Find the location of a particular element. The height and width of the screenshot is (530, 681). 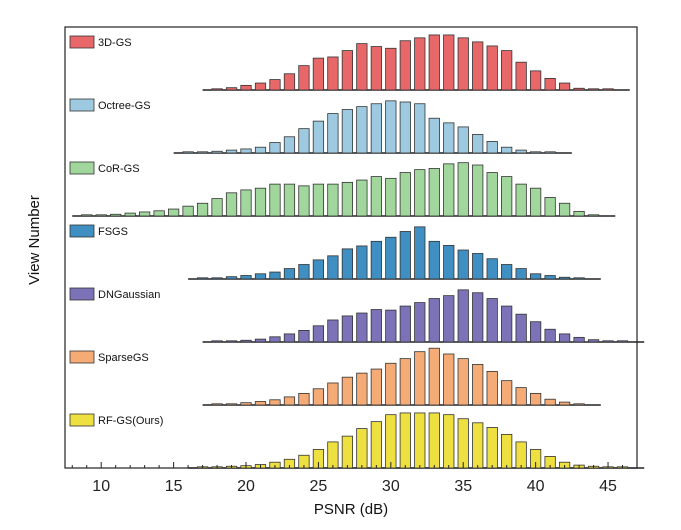

x-tick-label: 15 is located at coordinates (174, 486).